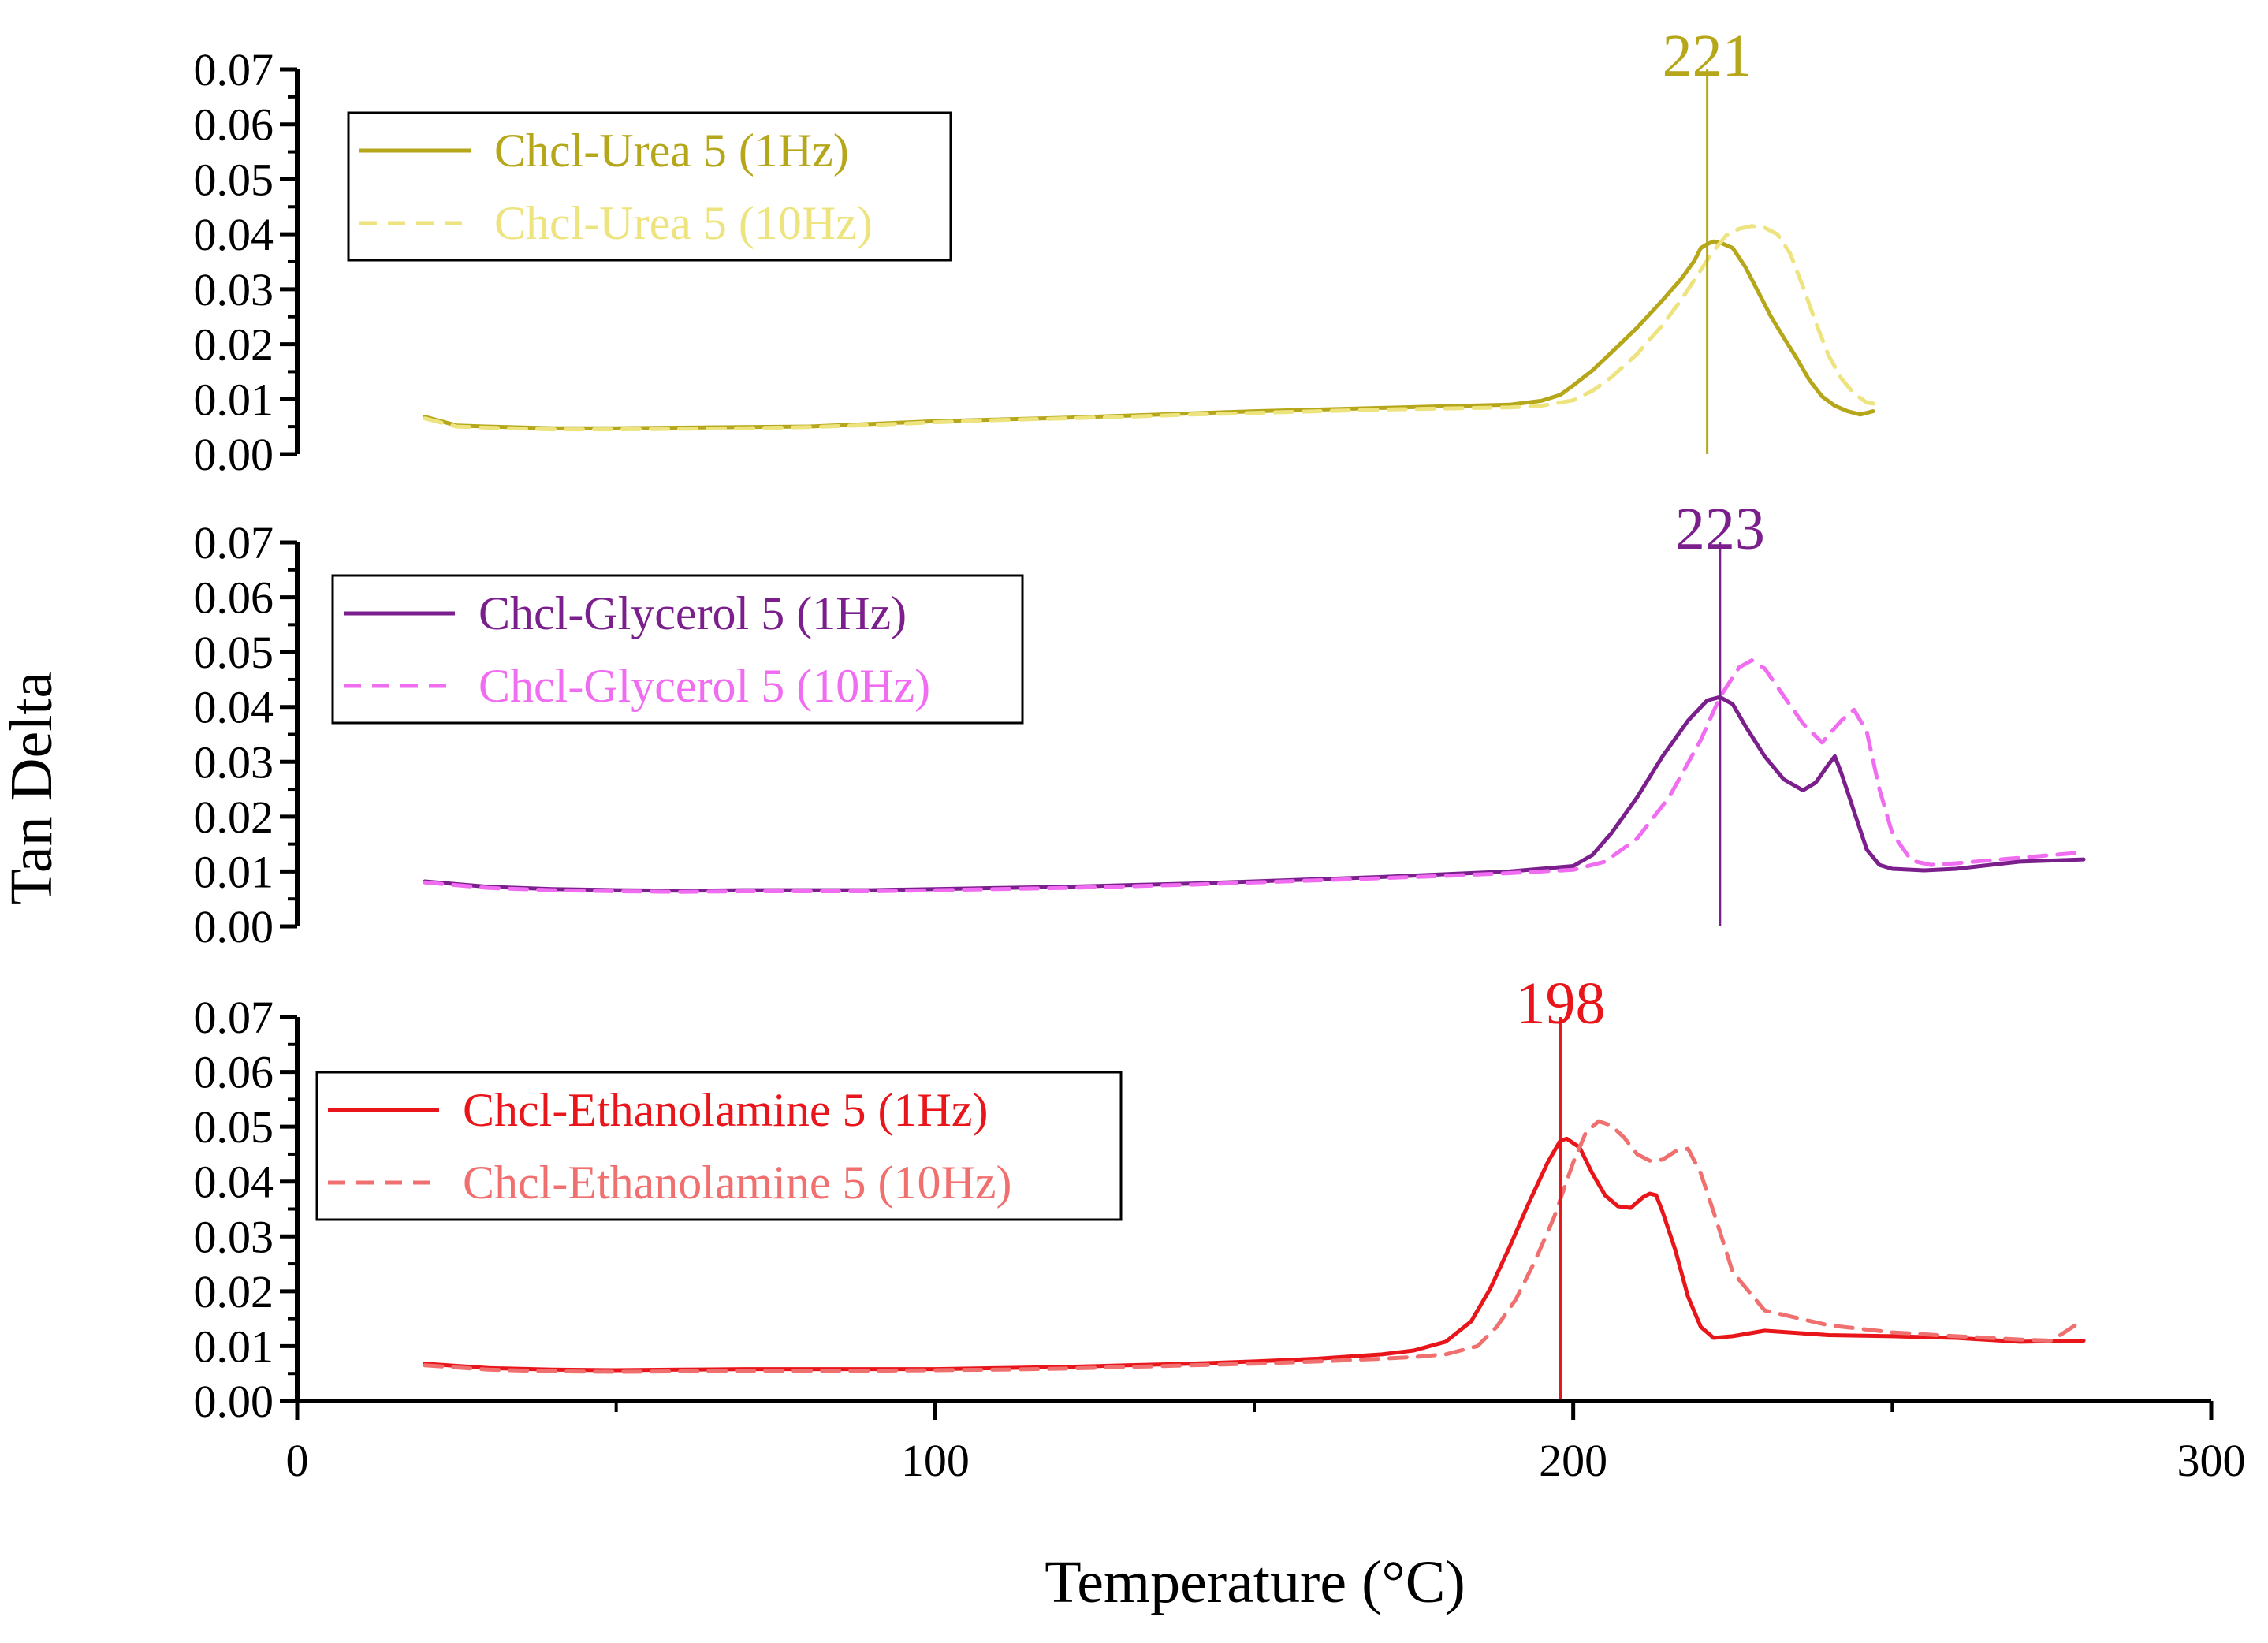 The width and height of the screenshot is (2268, 1643). What do you see at coordinates (693, 613) in the screenshot?
I see `legend-label: Chcl-Glycerol 5 (1Hz)` at bounding box center [693, 613].